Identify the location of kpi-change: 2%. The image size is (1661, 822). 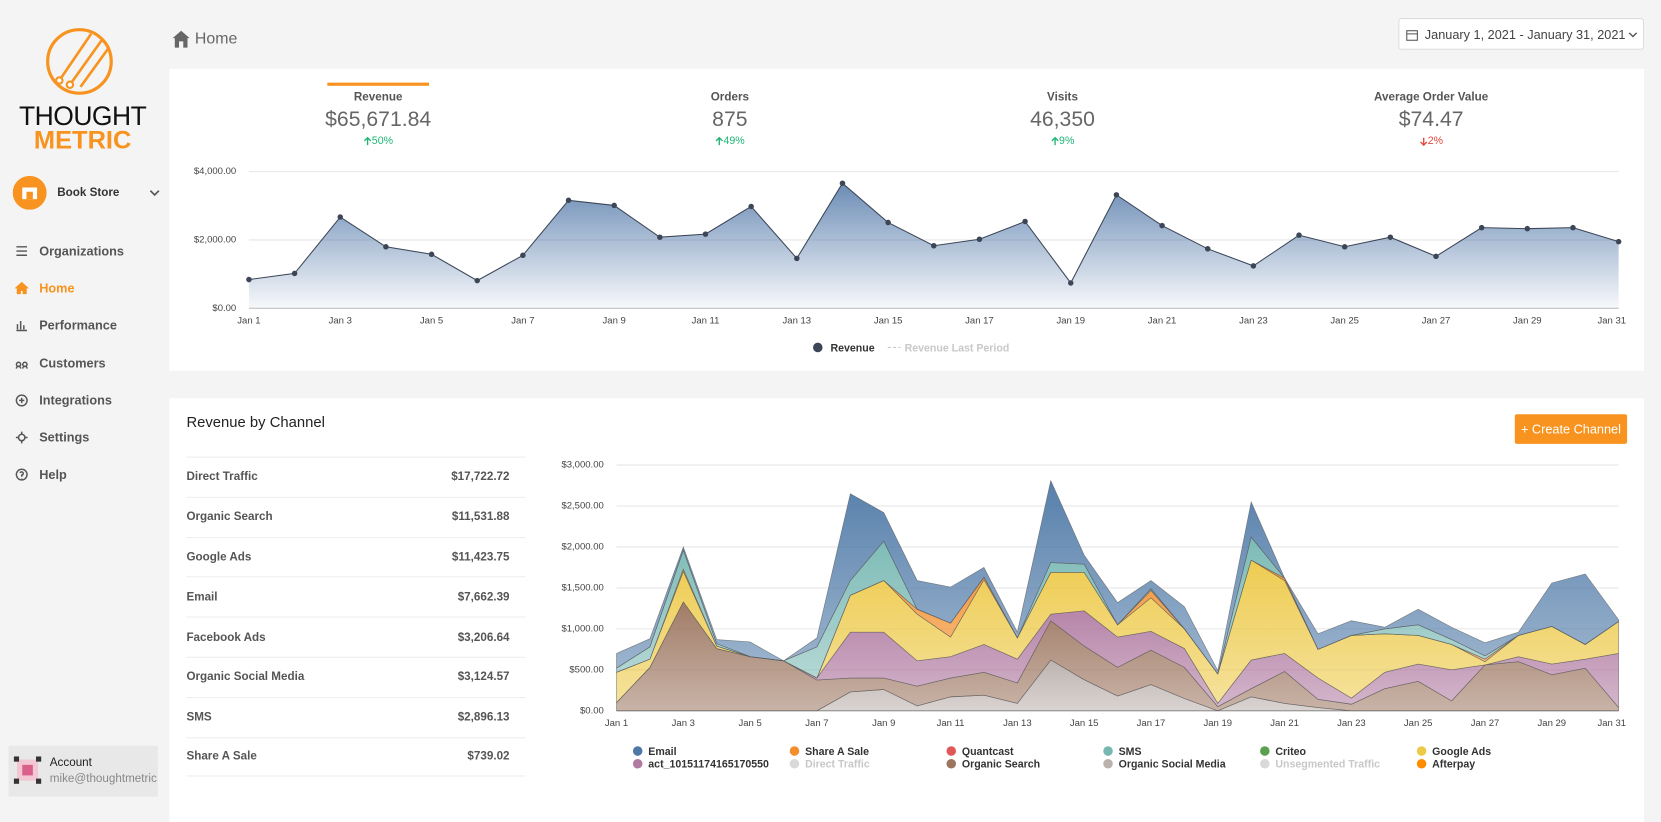
(1431, 141).